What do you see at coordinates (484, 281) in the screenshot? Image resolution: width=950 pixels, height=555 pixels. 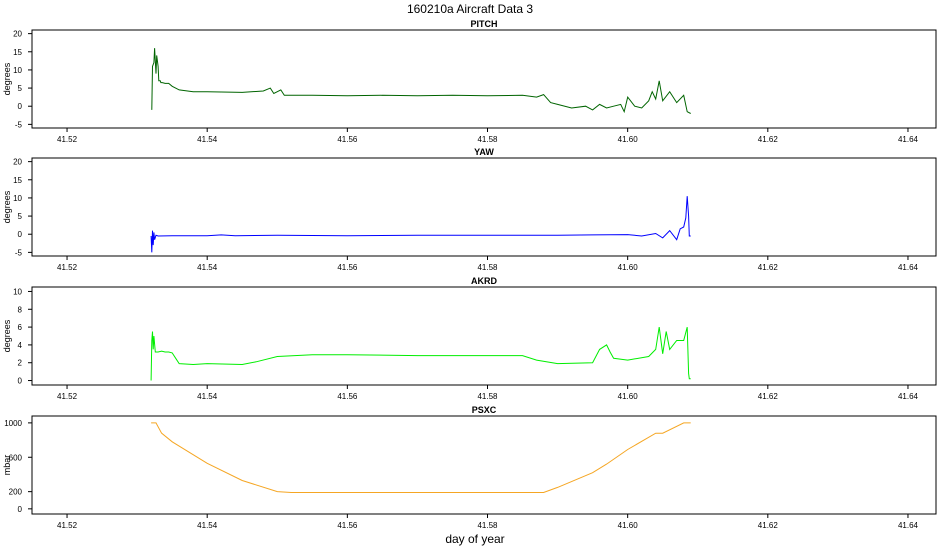 I see `panel-title-3: AKRD` at bounding box center [484, 281].